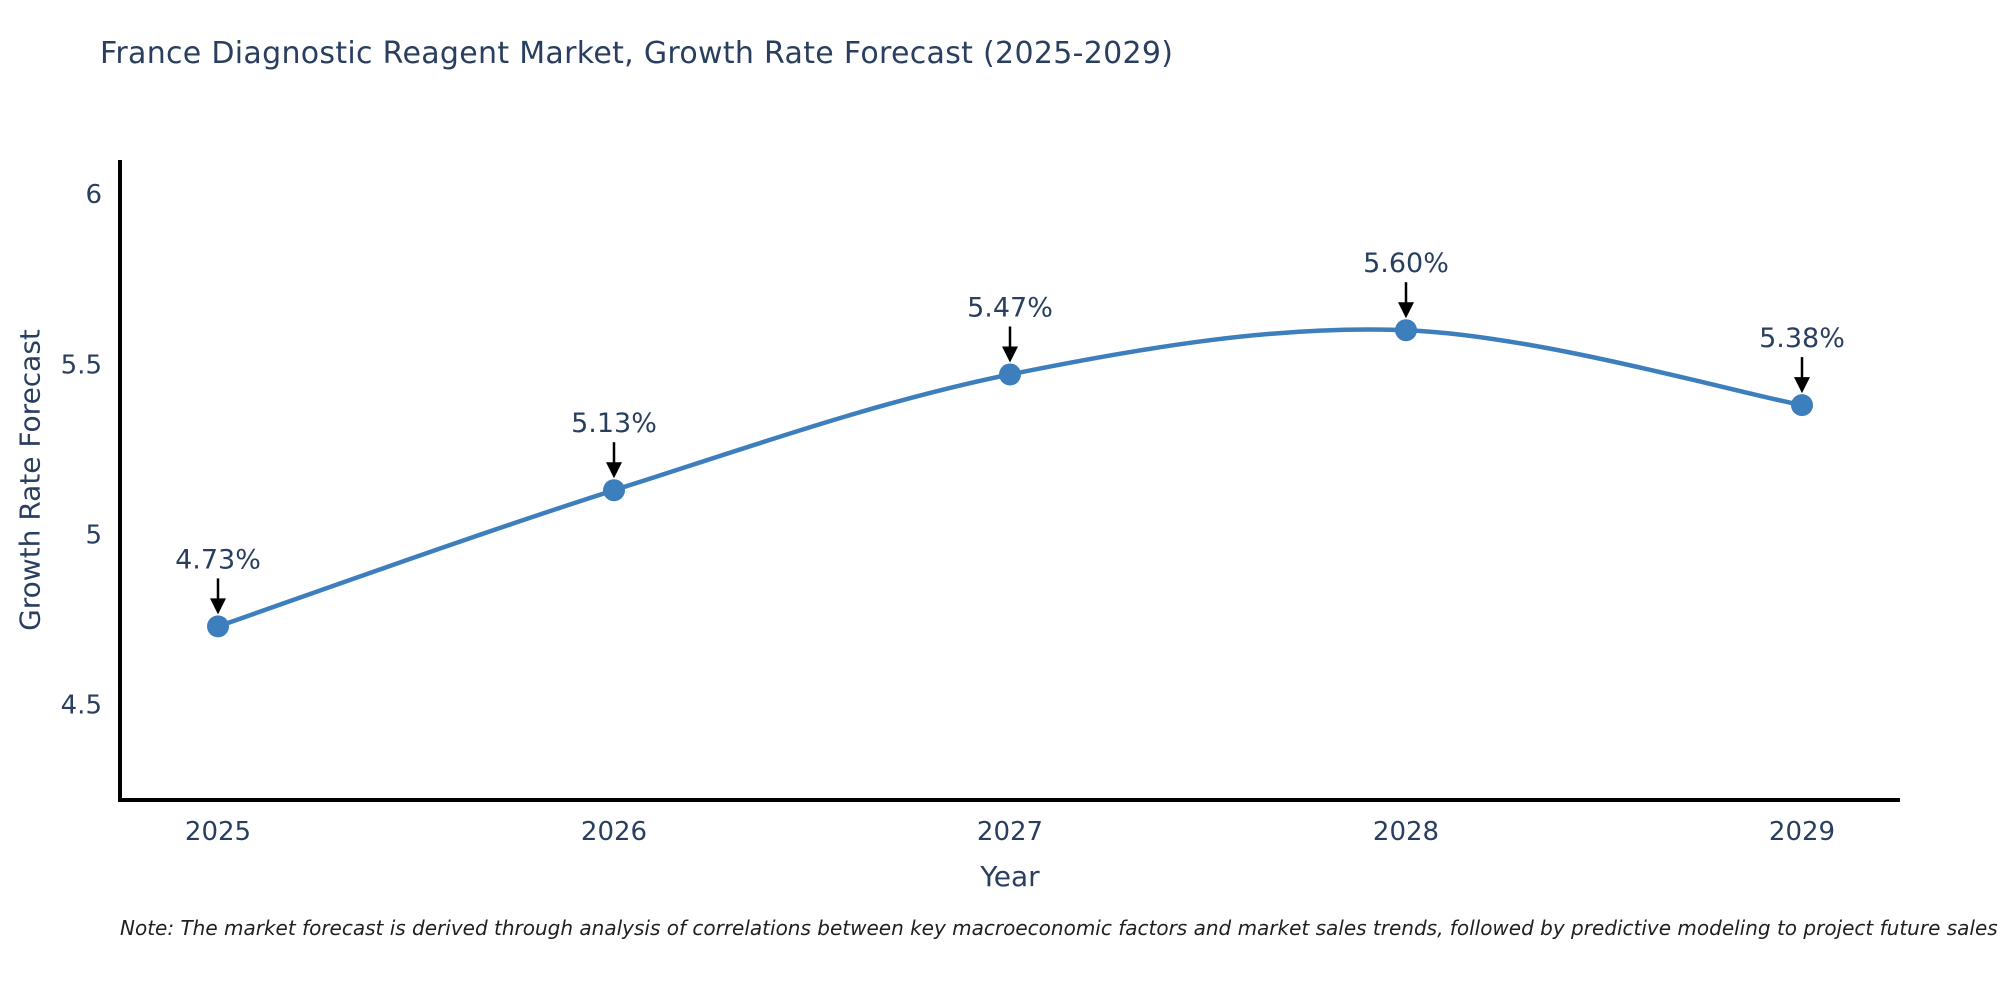 Image resolution: width=2000 pixels, height=1000 pixels. I want to click on data-point-label: 5.60%, so click(1406, 263).